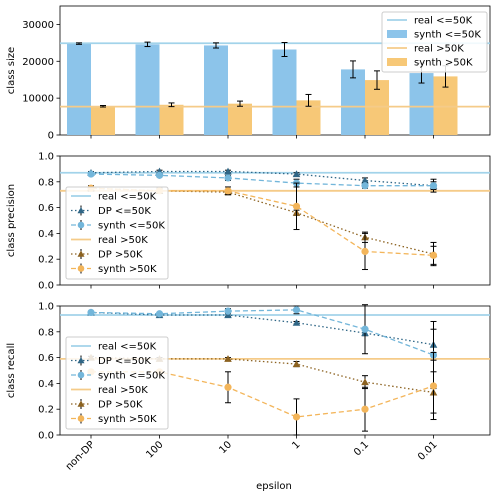  What do you see at coordinates (428, 451) in the screenshot?
I see `x-tick-label: 0.01` at bounding box center [428, 451].